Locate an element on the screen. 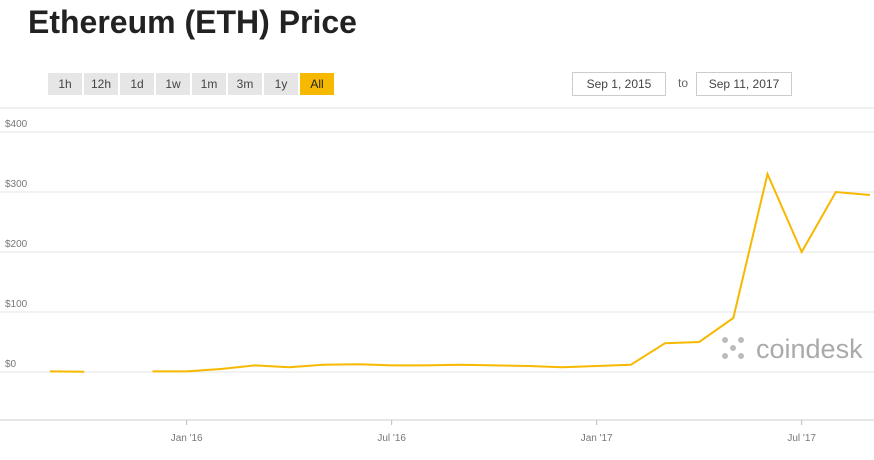 Image resolution: width=874 pixels, height=460 pixels. range-button: 3m is located at coordinates (245, 84).